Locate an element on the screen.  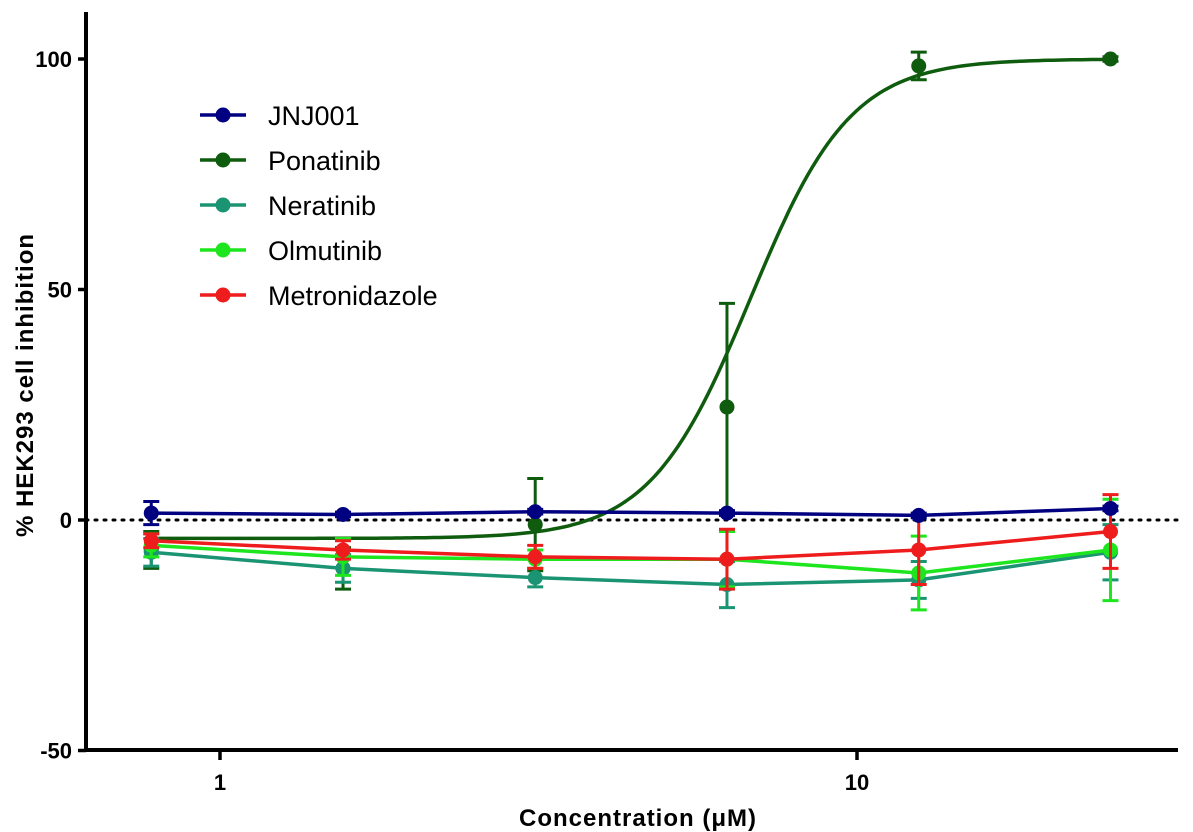
y-tick-label: 50 is located at coordinates (60, 290).